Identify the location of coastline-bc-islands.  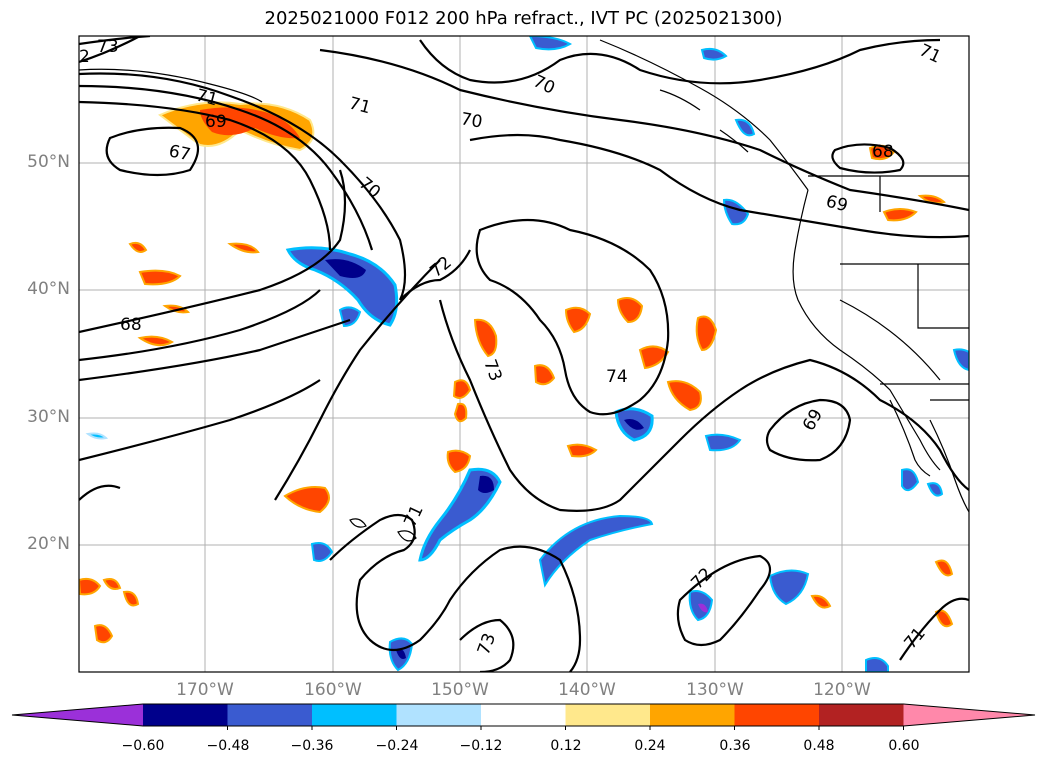
(704, 121).